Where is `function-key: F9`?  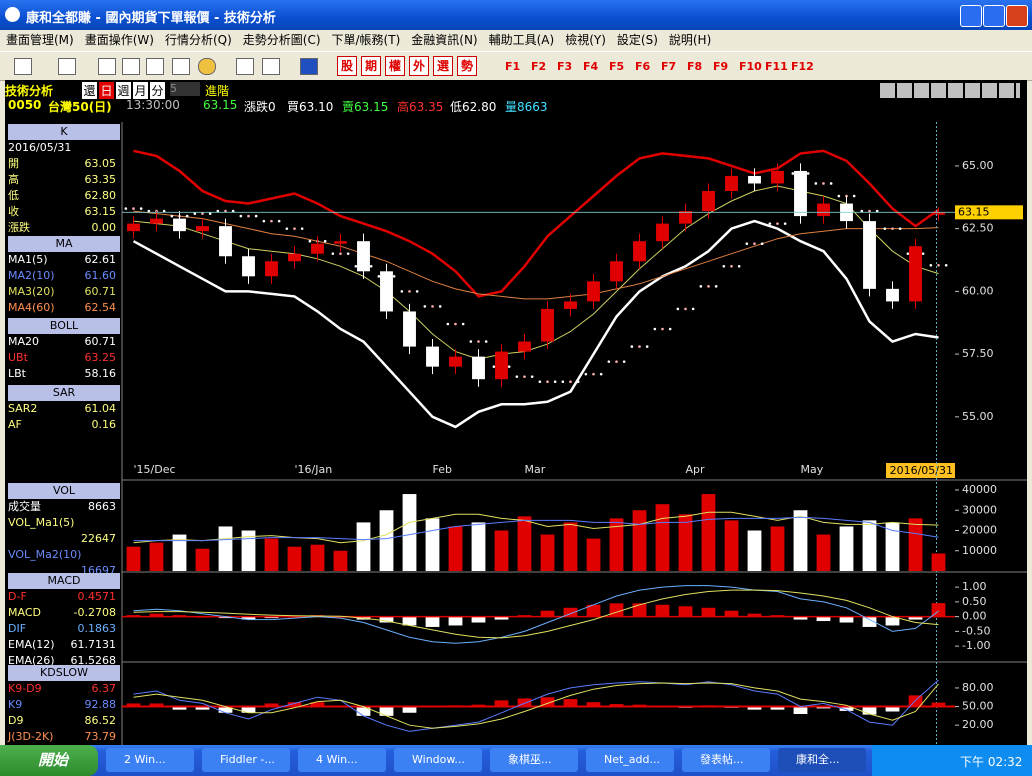
function-key: F9 is located at coordinates (721, 66).